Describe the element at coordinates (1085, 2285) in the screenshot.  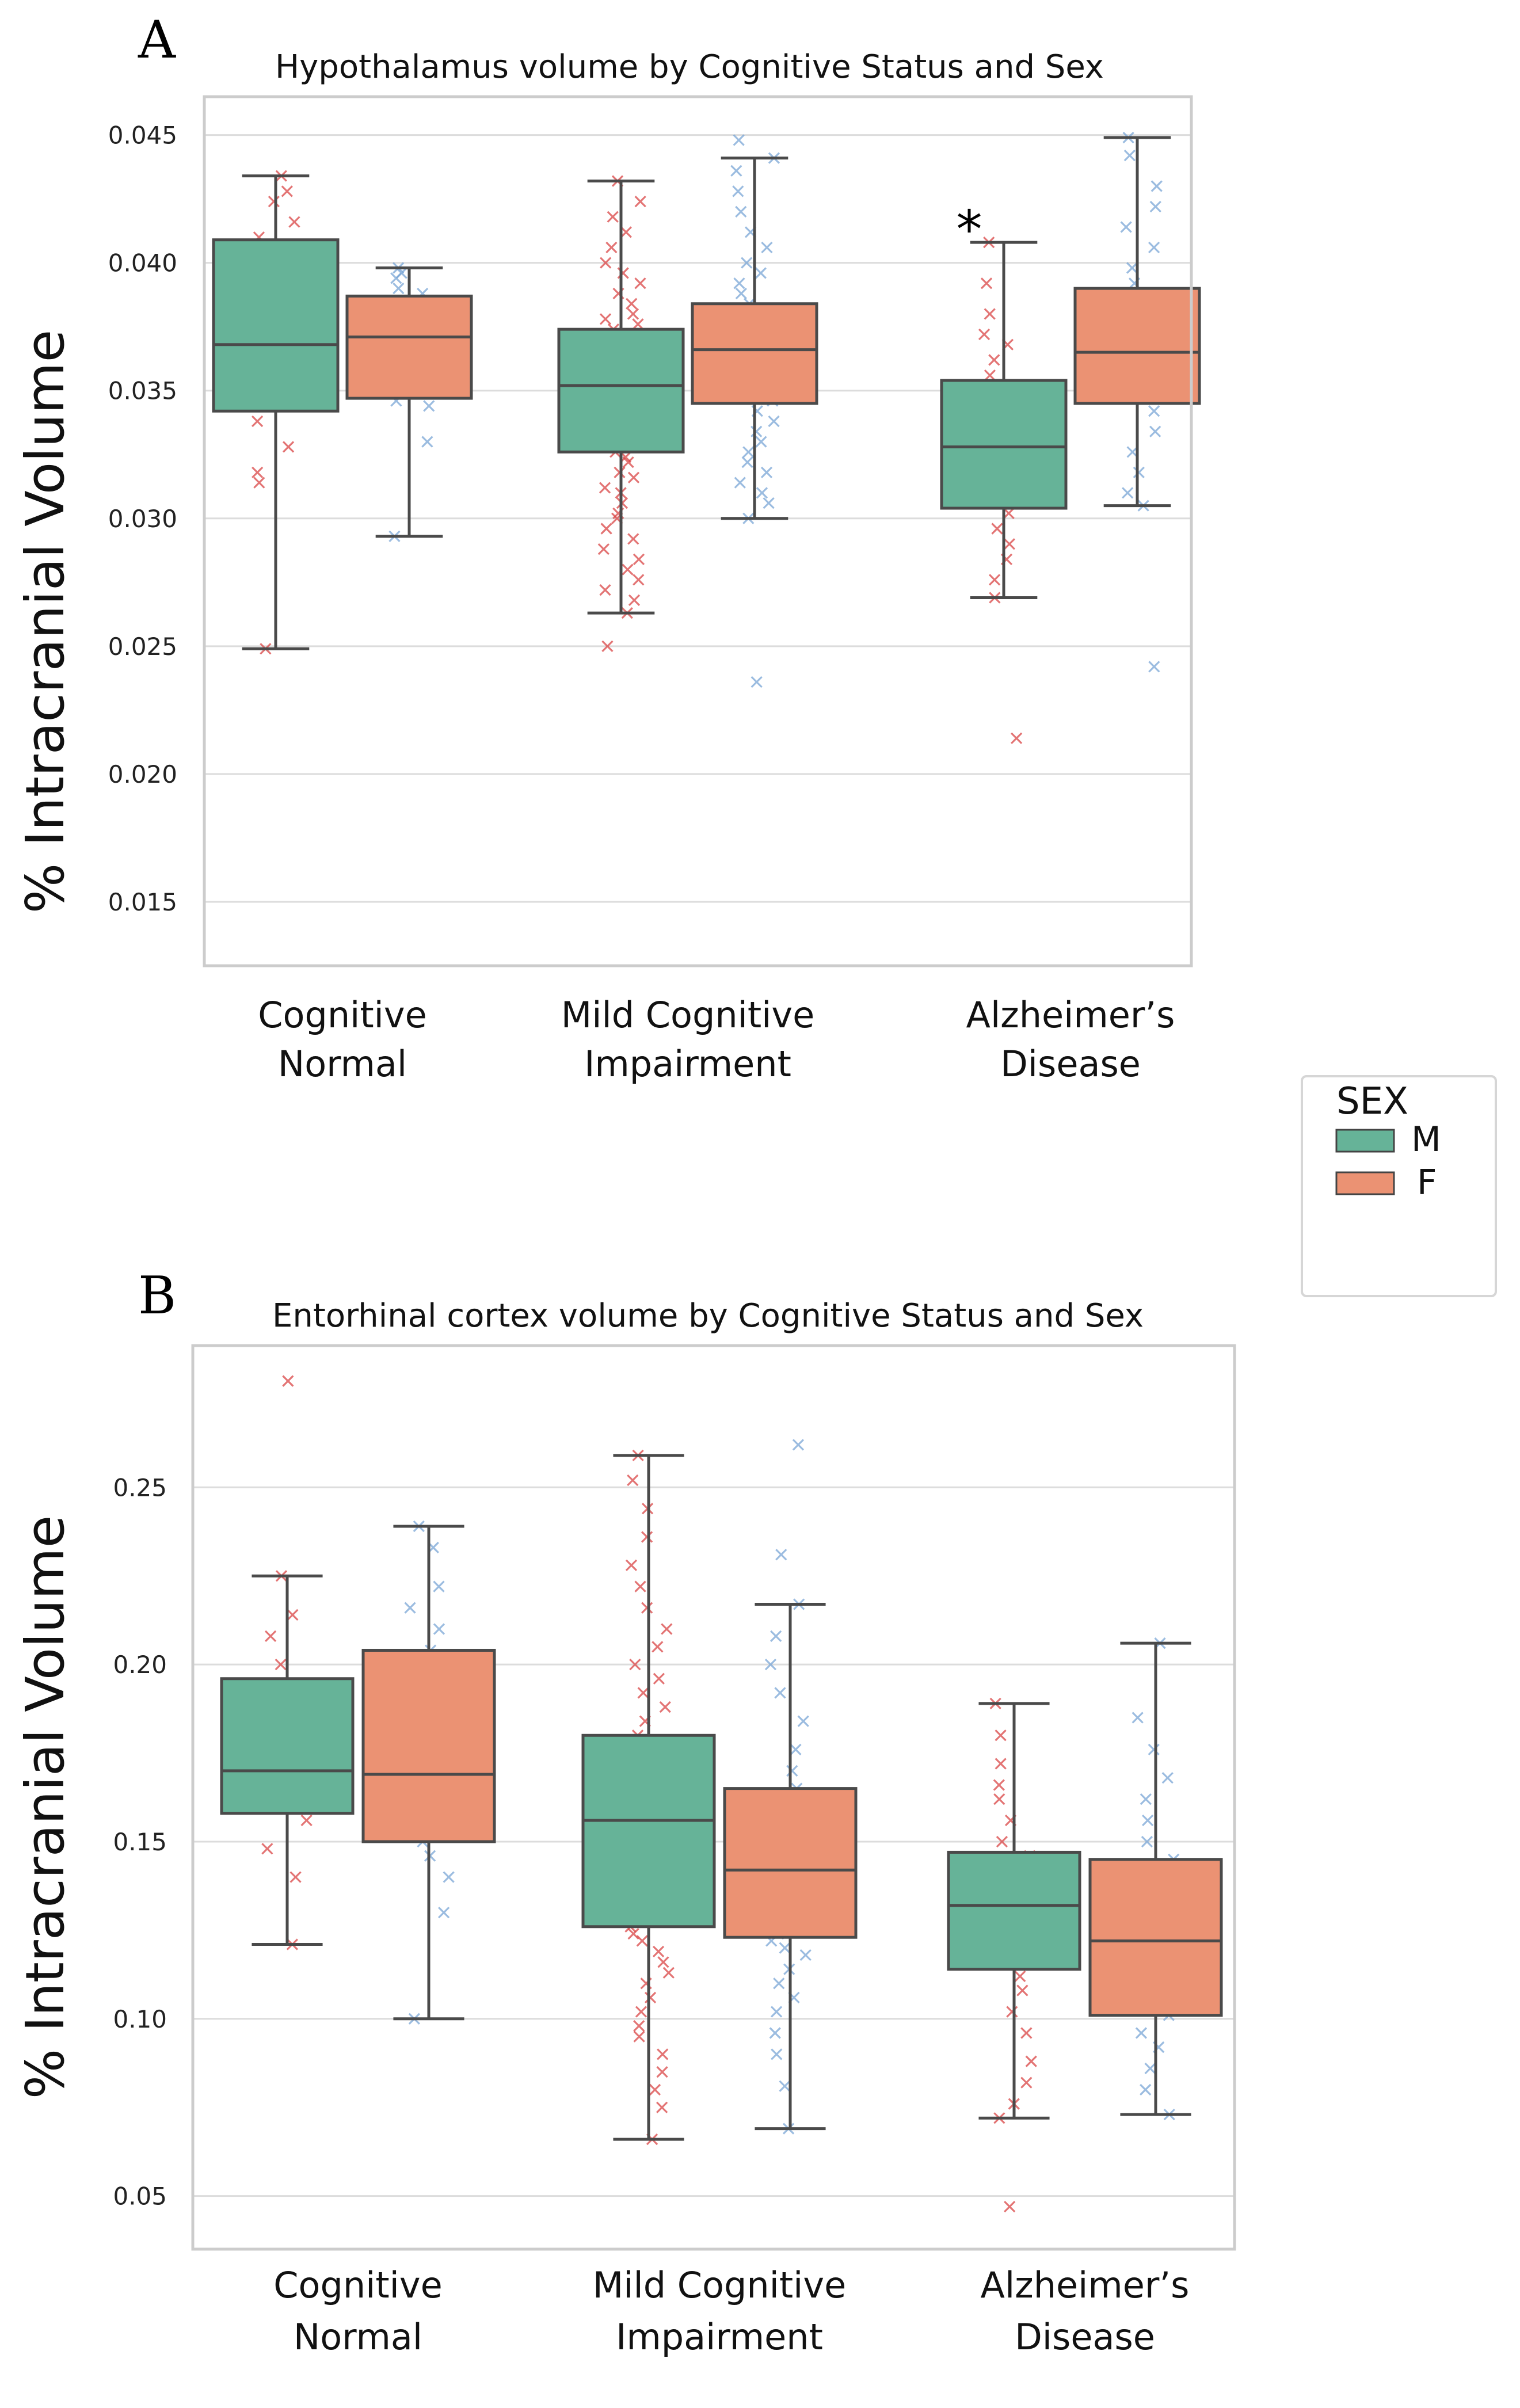
I see `panel-b-category-label-line1: Alzheimer’s` at that location.